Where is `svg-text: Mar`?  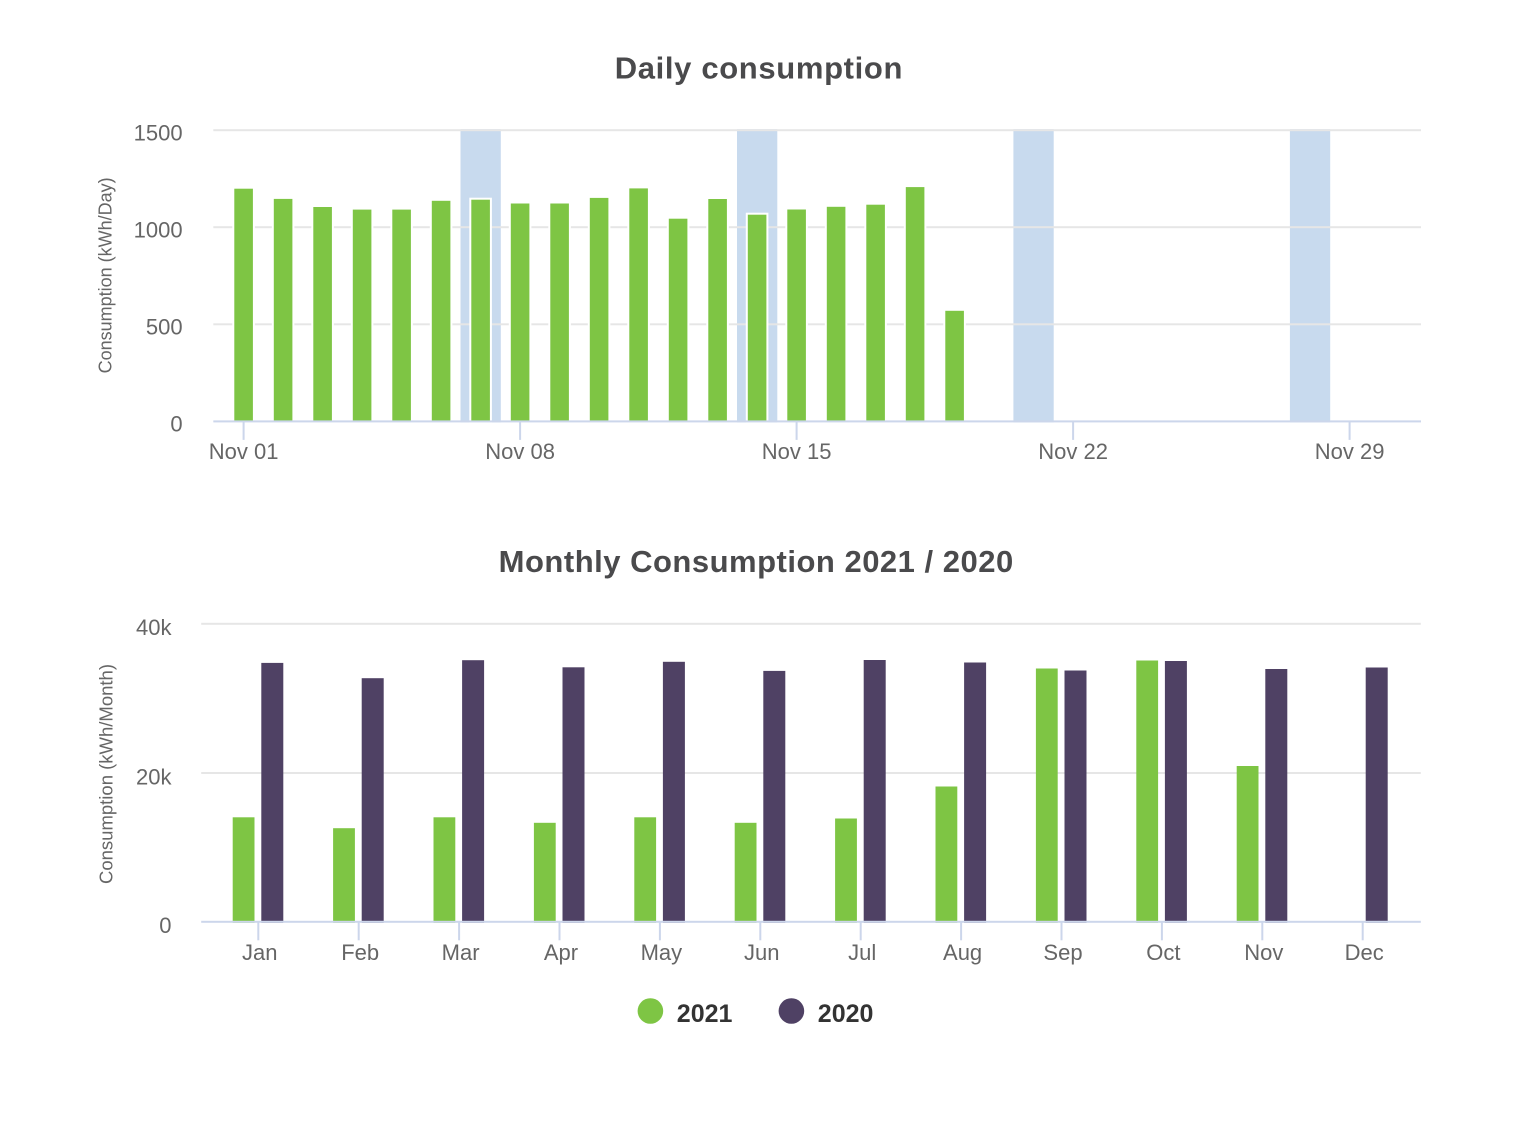
svg-text: Mar is located at coordinates (461, 952).